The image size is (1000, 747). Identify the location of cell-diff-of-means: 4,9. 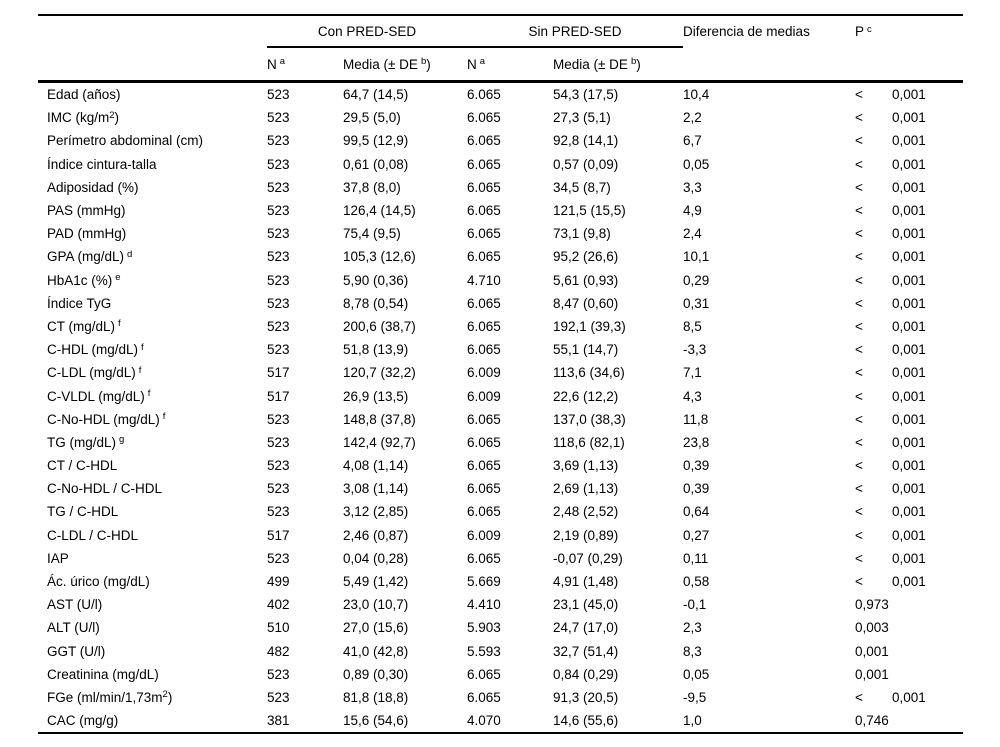
(692, 211).